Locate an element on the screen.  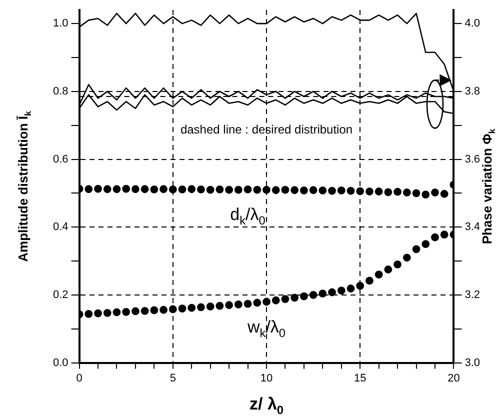
y2-tick-label: 3.6 is located at coordinates (472, 159).